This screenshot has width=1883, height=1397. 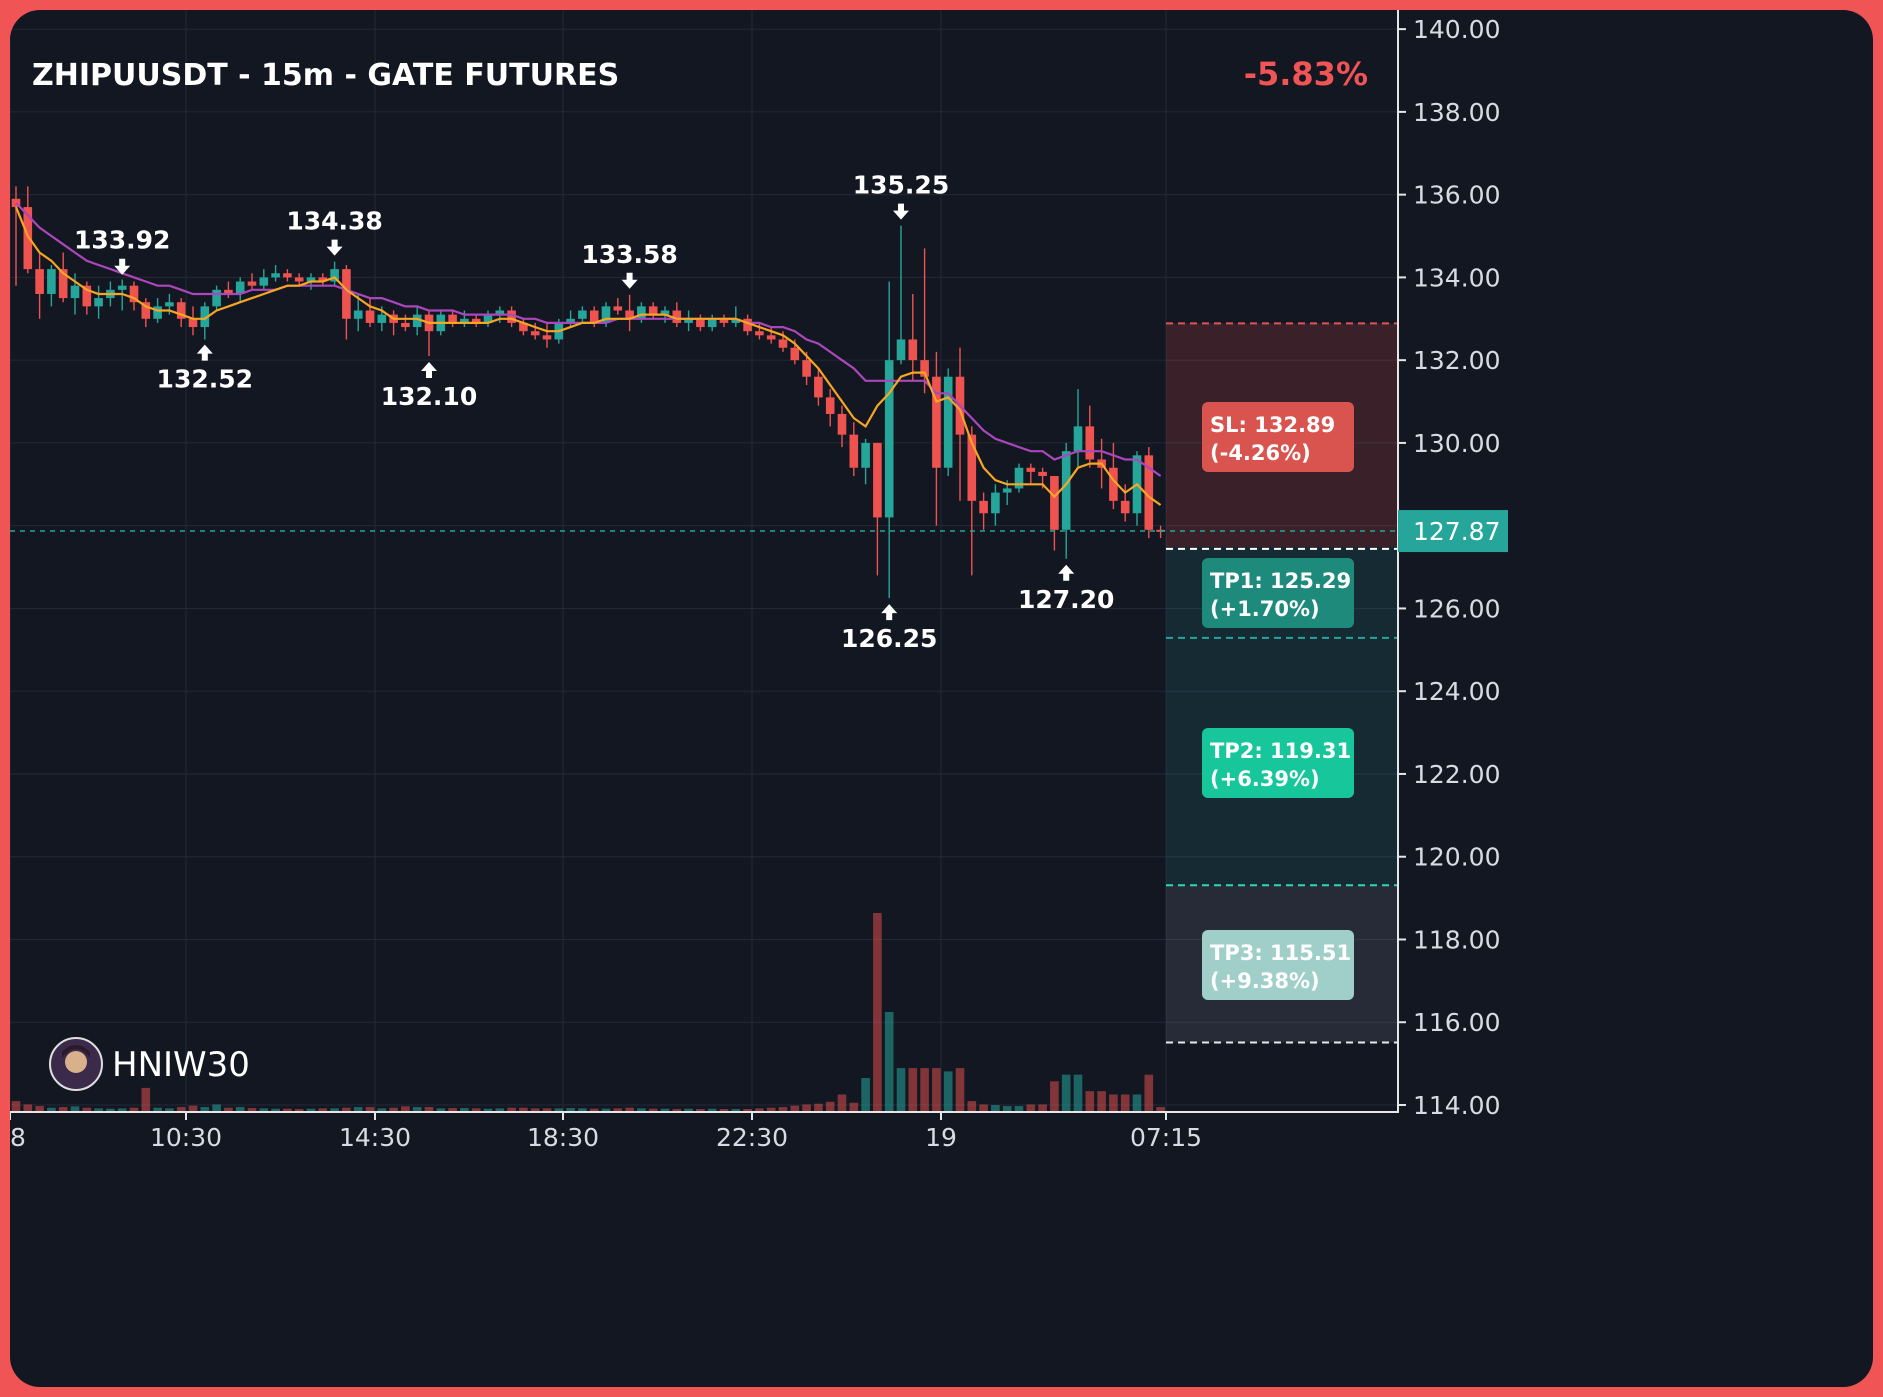 I want to click on annotation-label: 132.52, so click(x=205, y=379).